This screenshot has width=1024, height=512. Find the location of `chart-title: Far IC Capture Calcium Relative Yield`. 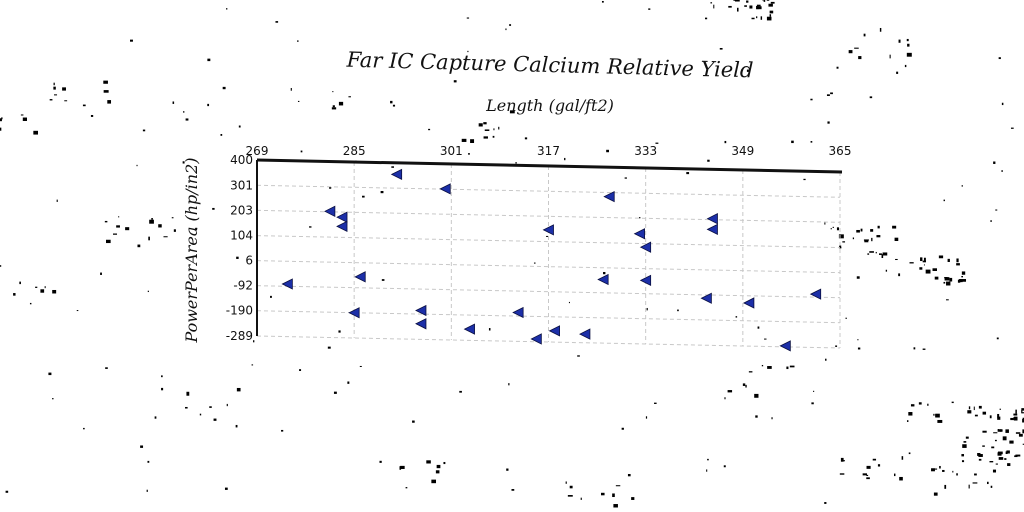

chart-title: Far IC Capture Calcium Relative Yield is located at coordinates (549, 65).